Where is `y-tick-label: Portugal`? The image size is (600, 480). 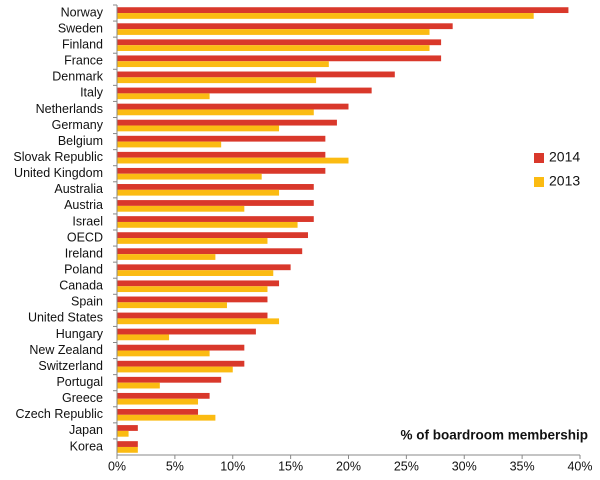
y-tick-label: Portugal is located at coordinates (79, 382).